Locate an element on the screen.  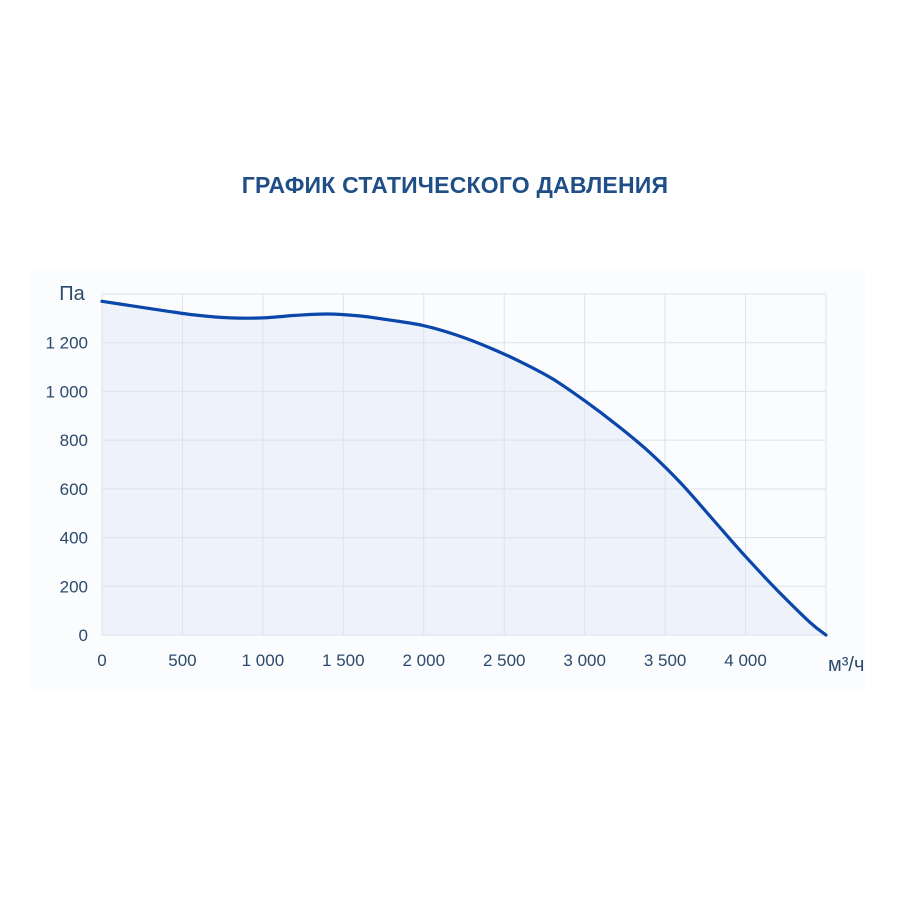
y-tick-label: 800 is located at coordinates (74, 440).